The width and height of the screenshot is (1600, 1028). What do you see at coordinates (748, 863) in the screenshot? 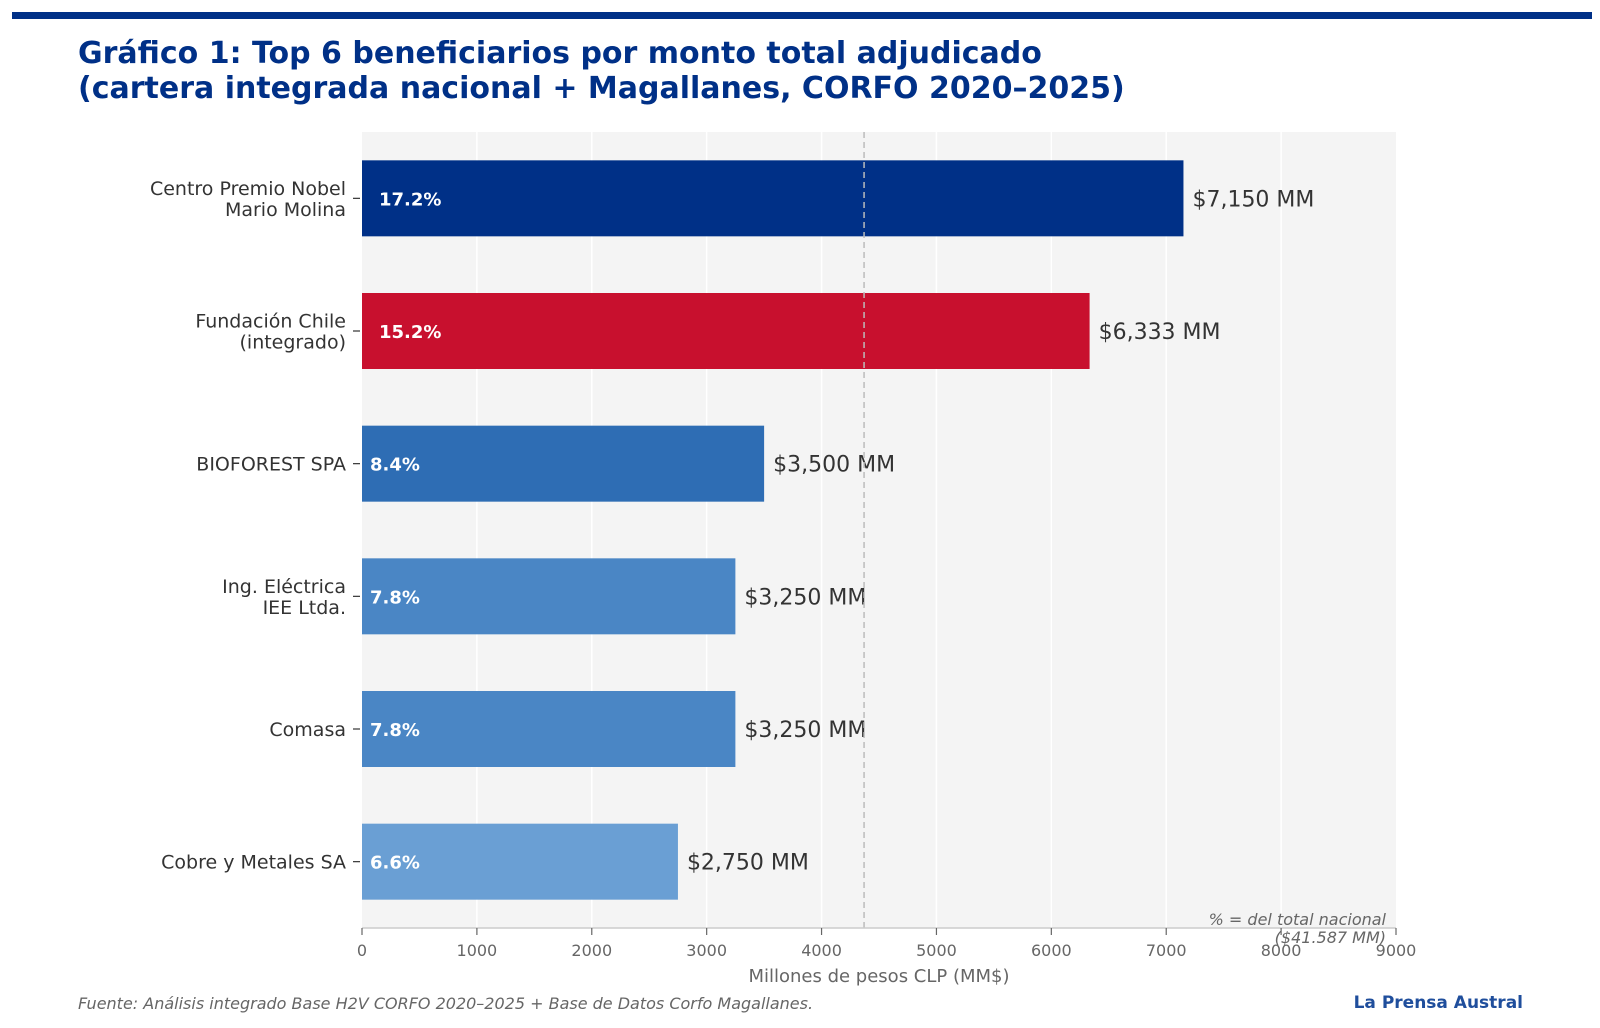
I see `bar-value-label: $2,750 MM` at bounding box center [748, 863].